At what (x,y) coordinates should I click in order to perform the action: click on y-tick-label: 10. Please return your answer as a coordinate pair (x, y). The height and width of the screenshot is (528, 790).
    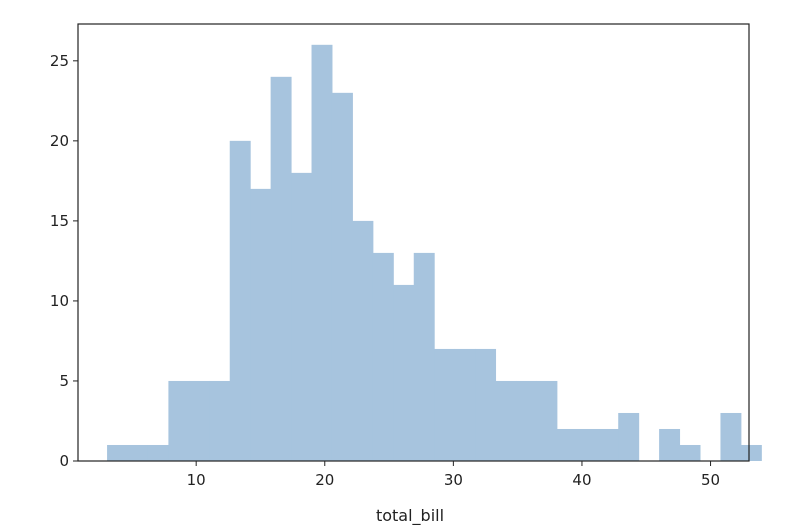
    Looking at the image, I should click on (59, 301).